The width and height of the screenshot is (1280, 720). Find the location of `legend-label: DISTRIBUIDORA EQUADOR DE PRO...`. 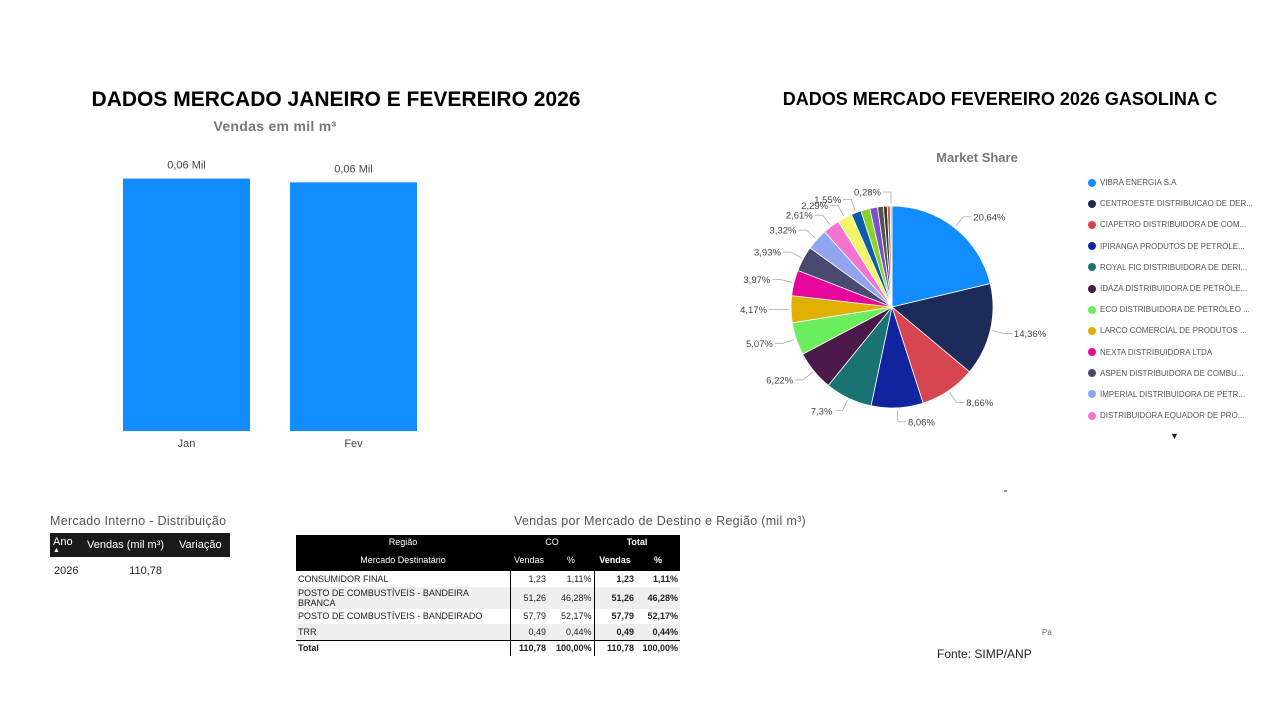

legend-label: DISTRIBUIDORA EQUADOR DE PRO... is located at coordinates (1172, 416).